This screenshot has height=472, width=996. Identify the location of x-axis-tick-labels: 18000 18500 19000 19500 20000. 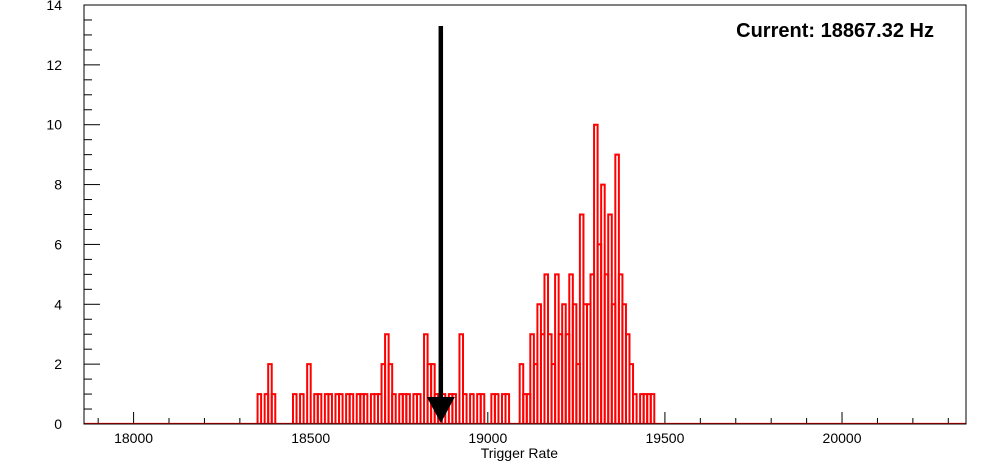
(488, 438).